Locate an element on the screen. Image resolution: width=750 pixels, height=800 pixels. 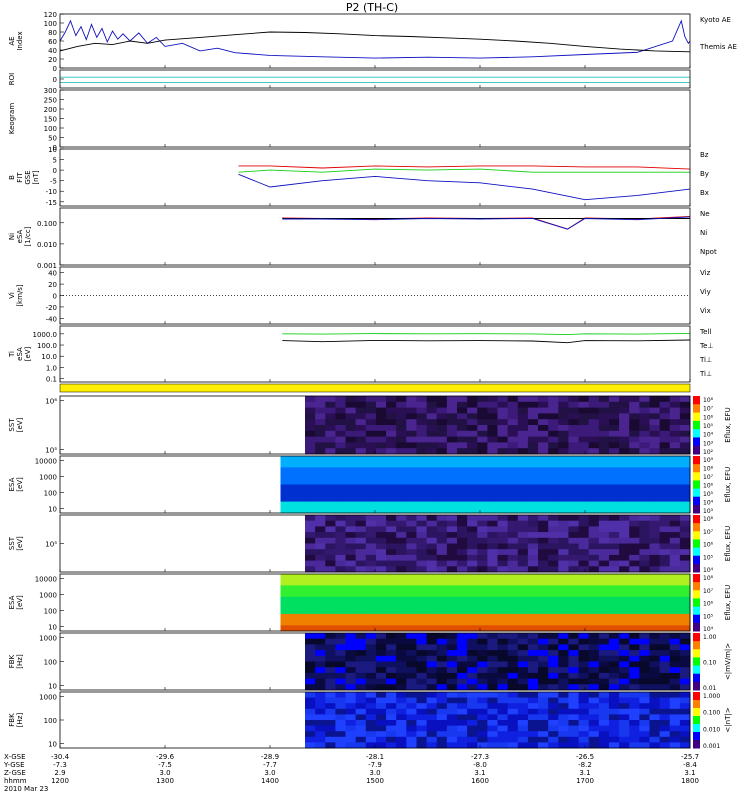
x-tick-value: -7.3 is located at coordinates (60, 765).